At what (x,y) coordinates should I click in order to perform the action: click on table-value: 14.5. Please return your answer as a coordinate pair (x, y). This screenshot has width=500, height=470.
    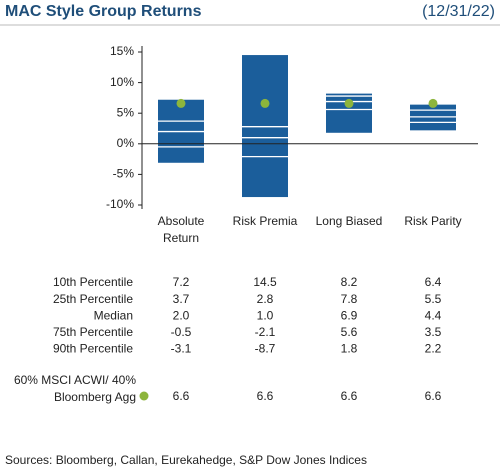
    Looking at the image, I should click on (265, 282).